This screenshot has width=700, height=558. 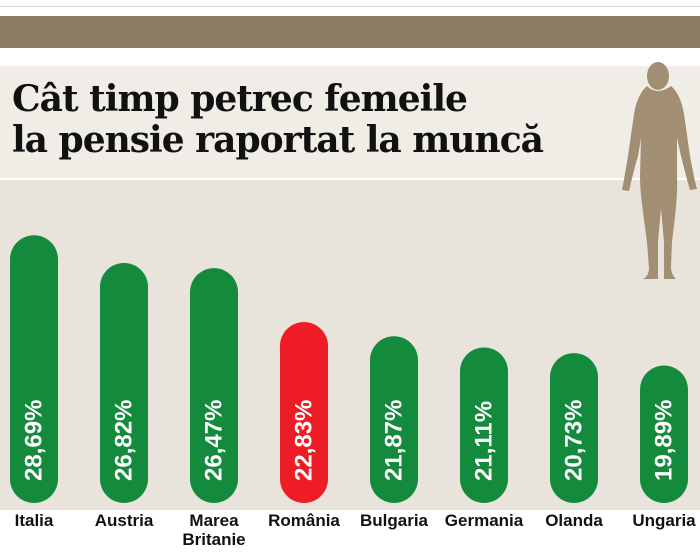 I want to click on chart-title-line-2: la pensie raportat la muncă, so click(x=278, y=140).